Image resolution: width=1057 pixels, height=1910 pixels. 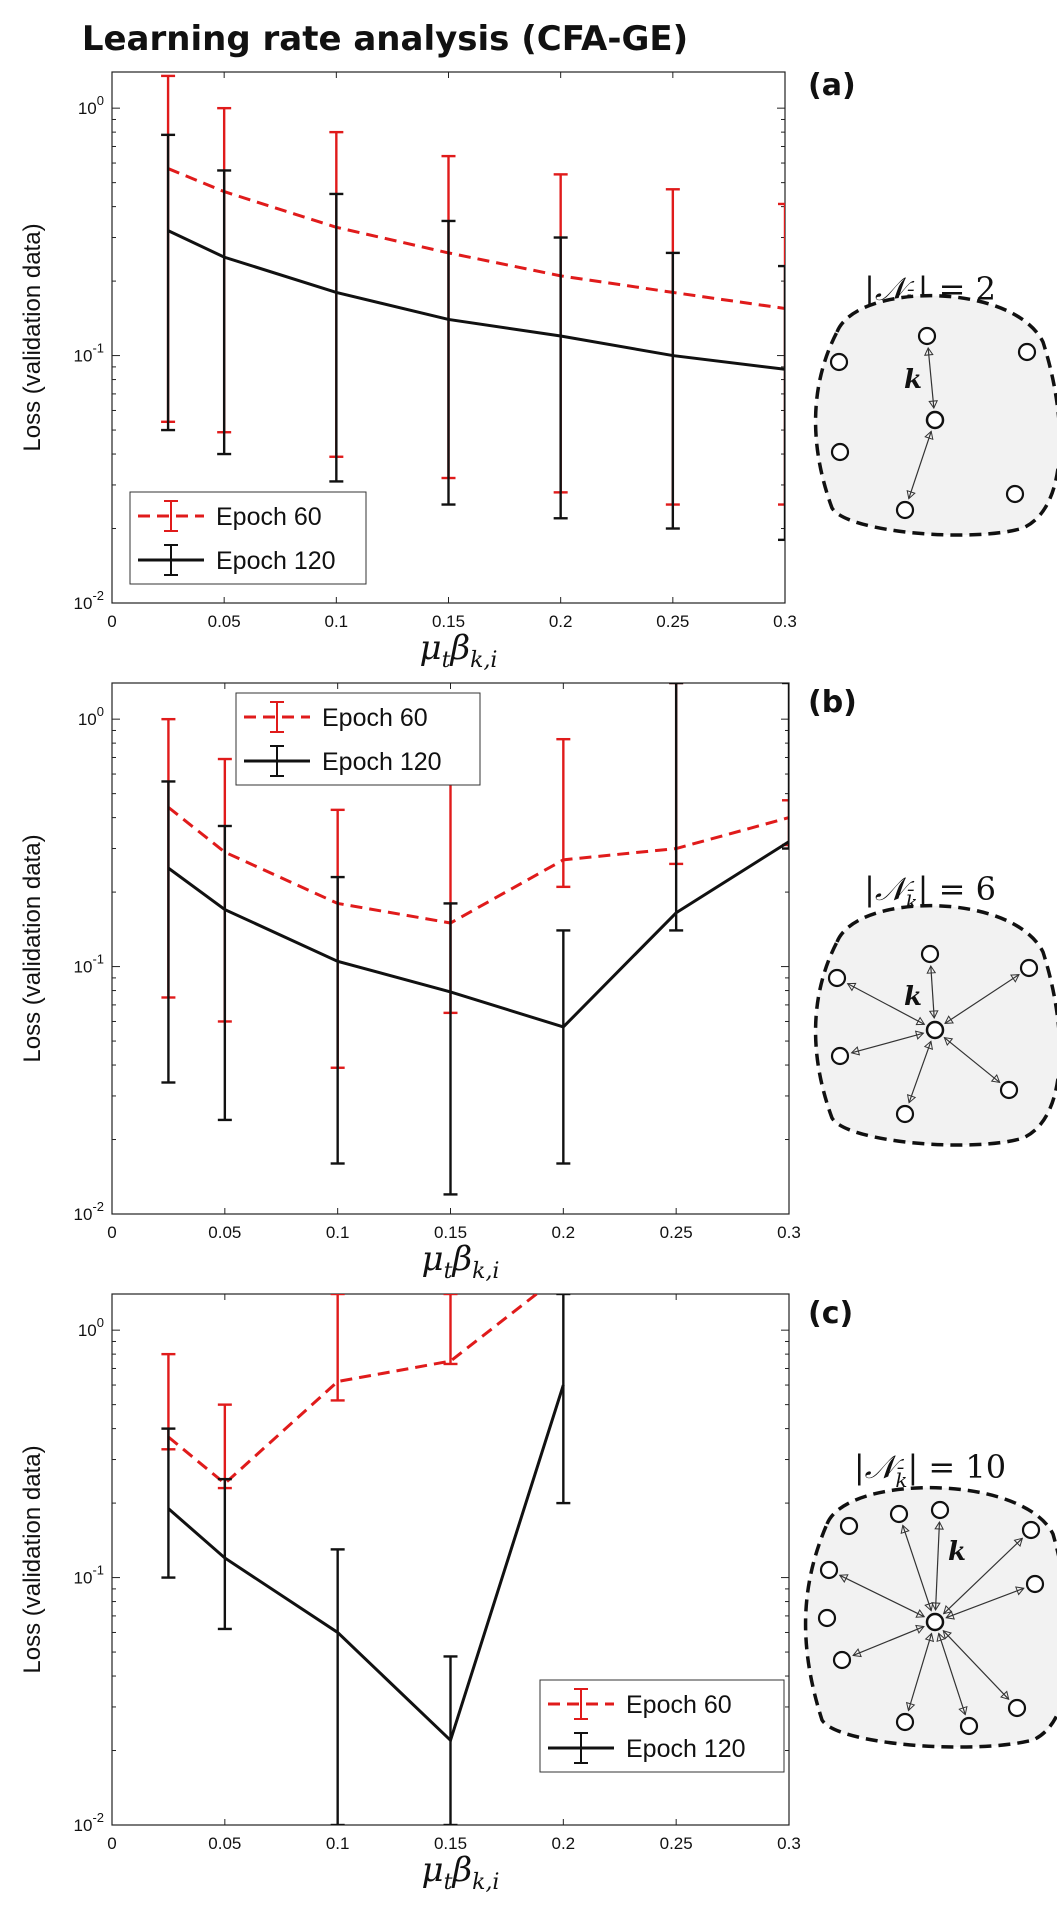 What do you see at coordinates (89, 1575) in the screenshot?
I see `y-tick-label: 10⁻¹` at bounding box center [89, 1575].